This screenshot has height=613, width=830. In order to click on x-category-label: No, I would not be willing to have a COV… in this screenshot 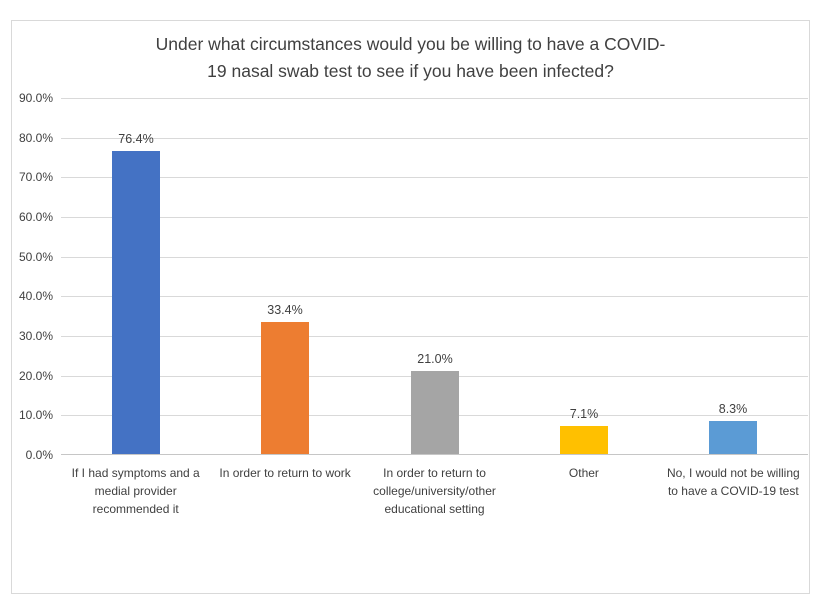, I will do `click(733, 482)`.